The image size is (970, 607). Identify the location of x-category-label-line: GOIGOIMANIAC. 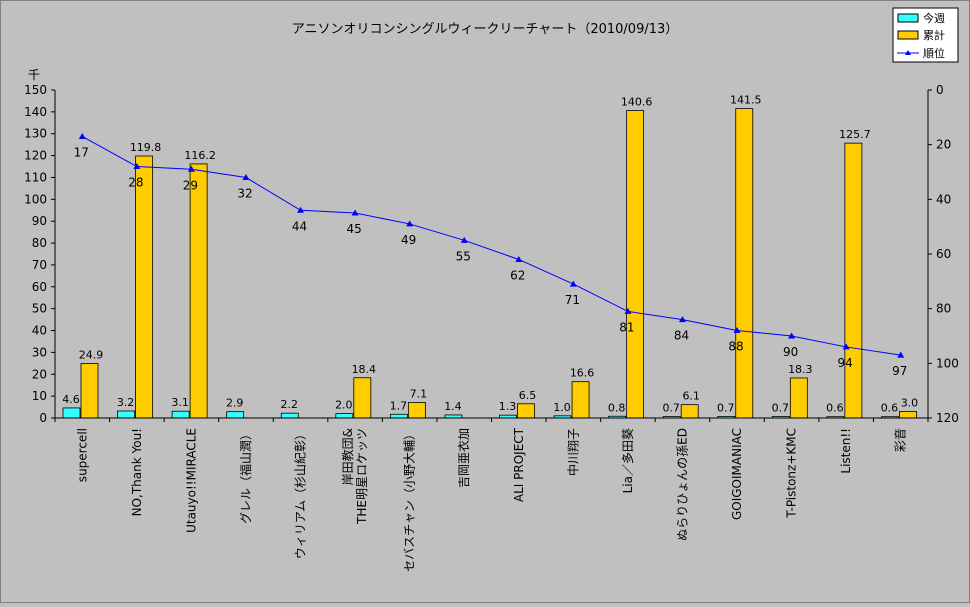
(737, 474).